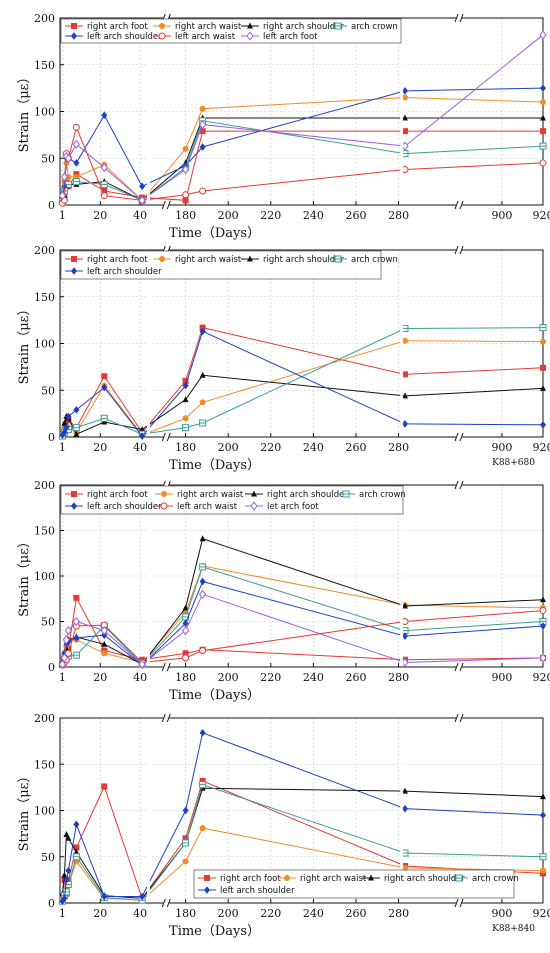  I want to click on legend-label: right arch shoulder, so click(424, 879).